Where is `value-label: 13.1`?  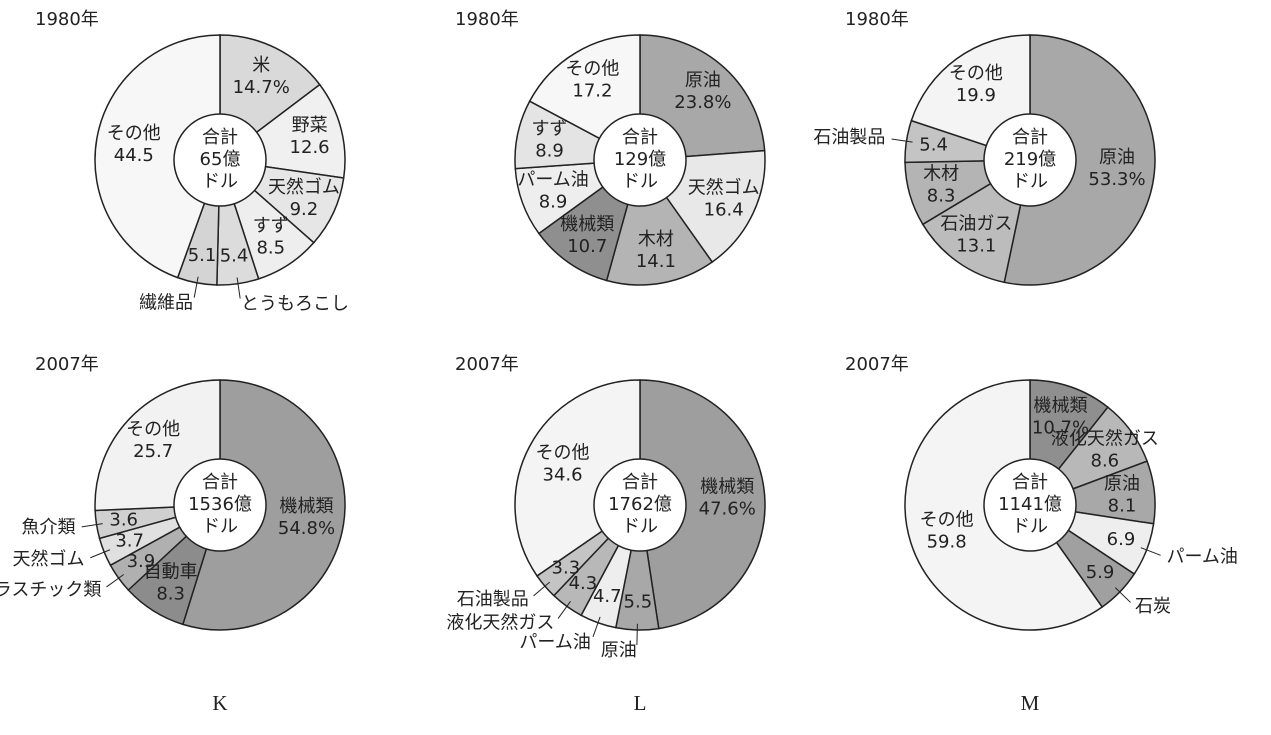 value-label: 13.1 is located at coordinates (976, 245).